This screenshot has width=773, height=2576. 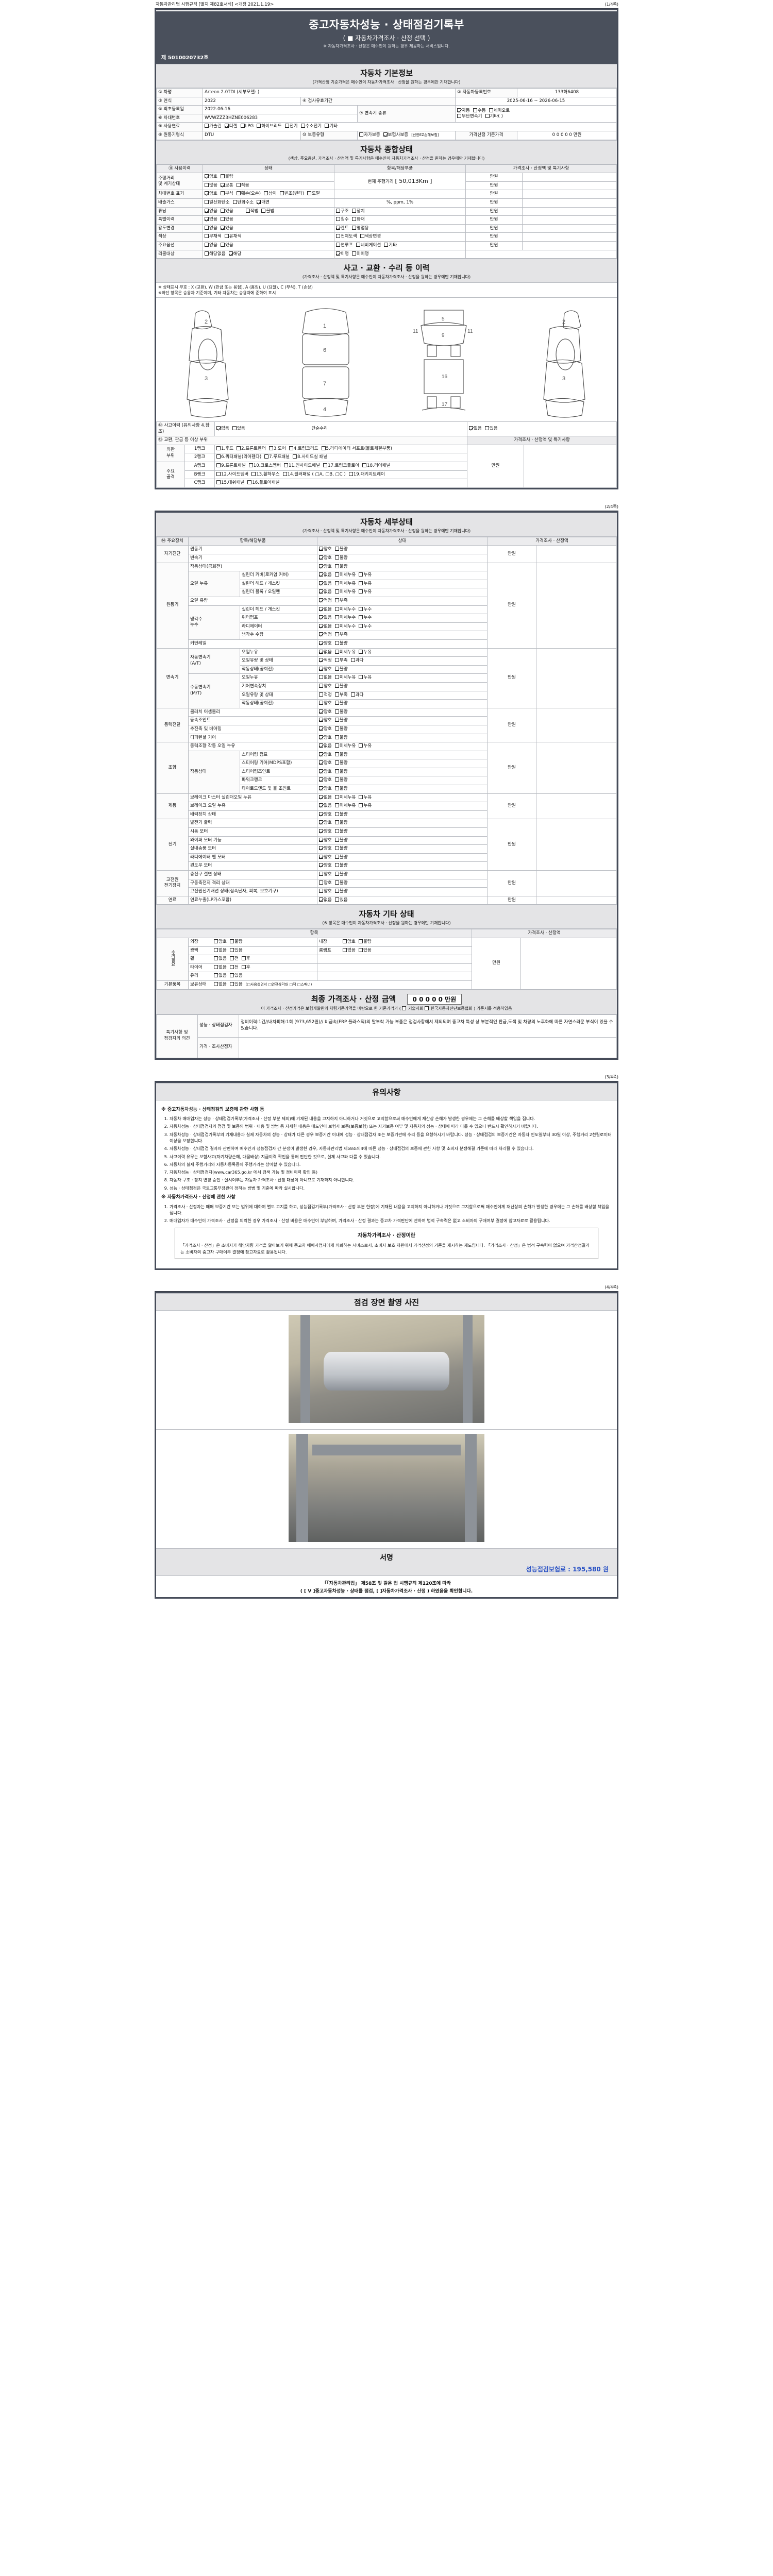 I want to click on etc-4-a-1: 있음, so click(x=236, y=976).